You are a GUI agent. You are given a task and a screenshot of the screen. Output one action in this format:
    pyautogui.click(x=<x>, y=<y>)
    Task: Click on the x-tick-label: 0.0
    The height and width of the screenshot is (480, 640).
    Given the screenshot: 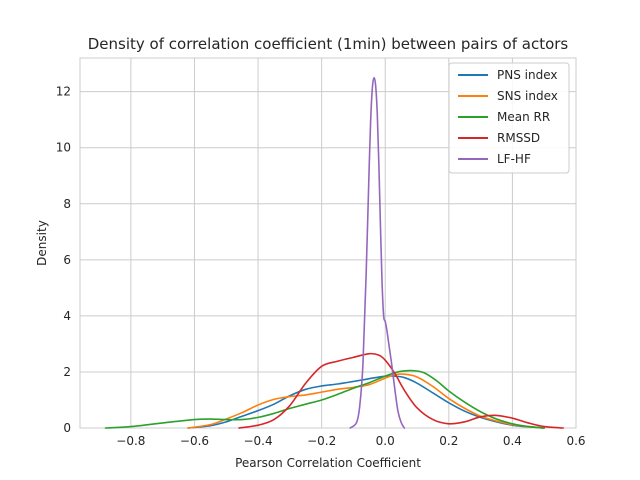 What is the action you would take?
    pyautogui.click(x=385, y=441)
    